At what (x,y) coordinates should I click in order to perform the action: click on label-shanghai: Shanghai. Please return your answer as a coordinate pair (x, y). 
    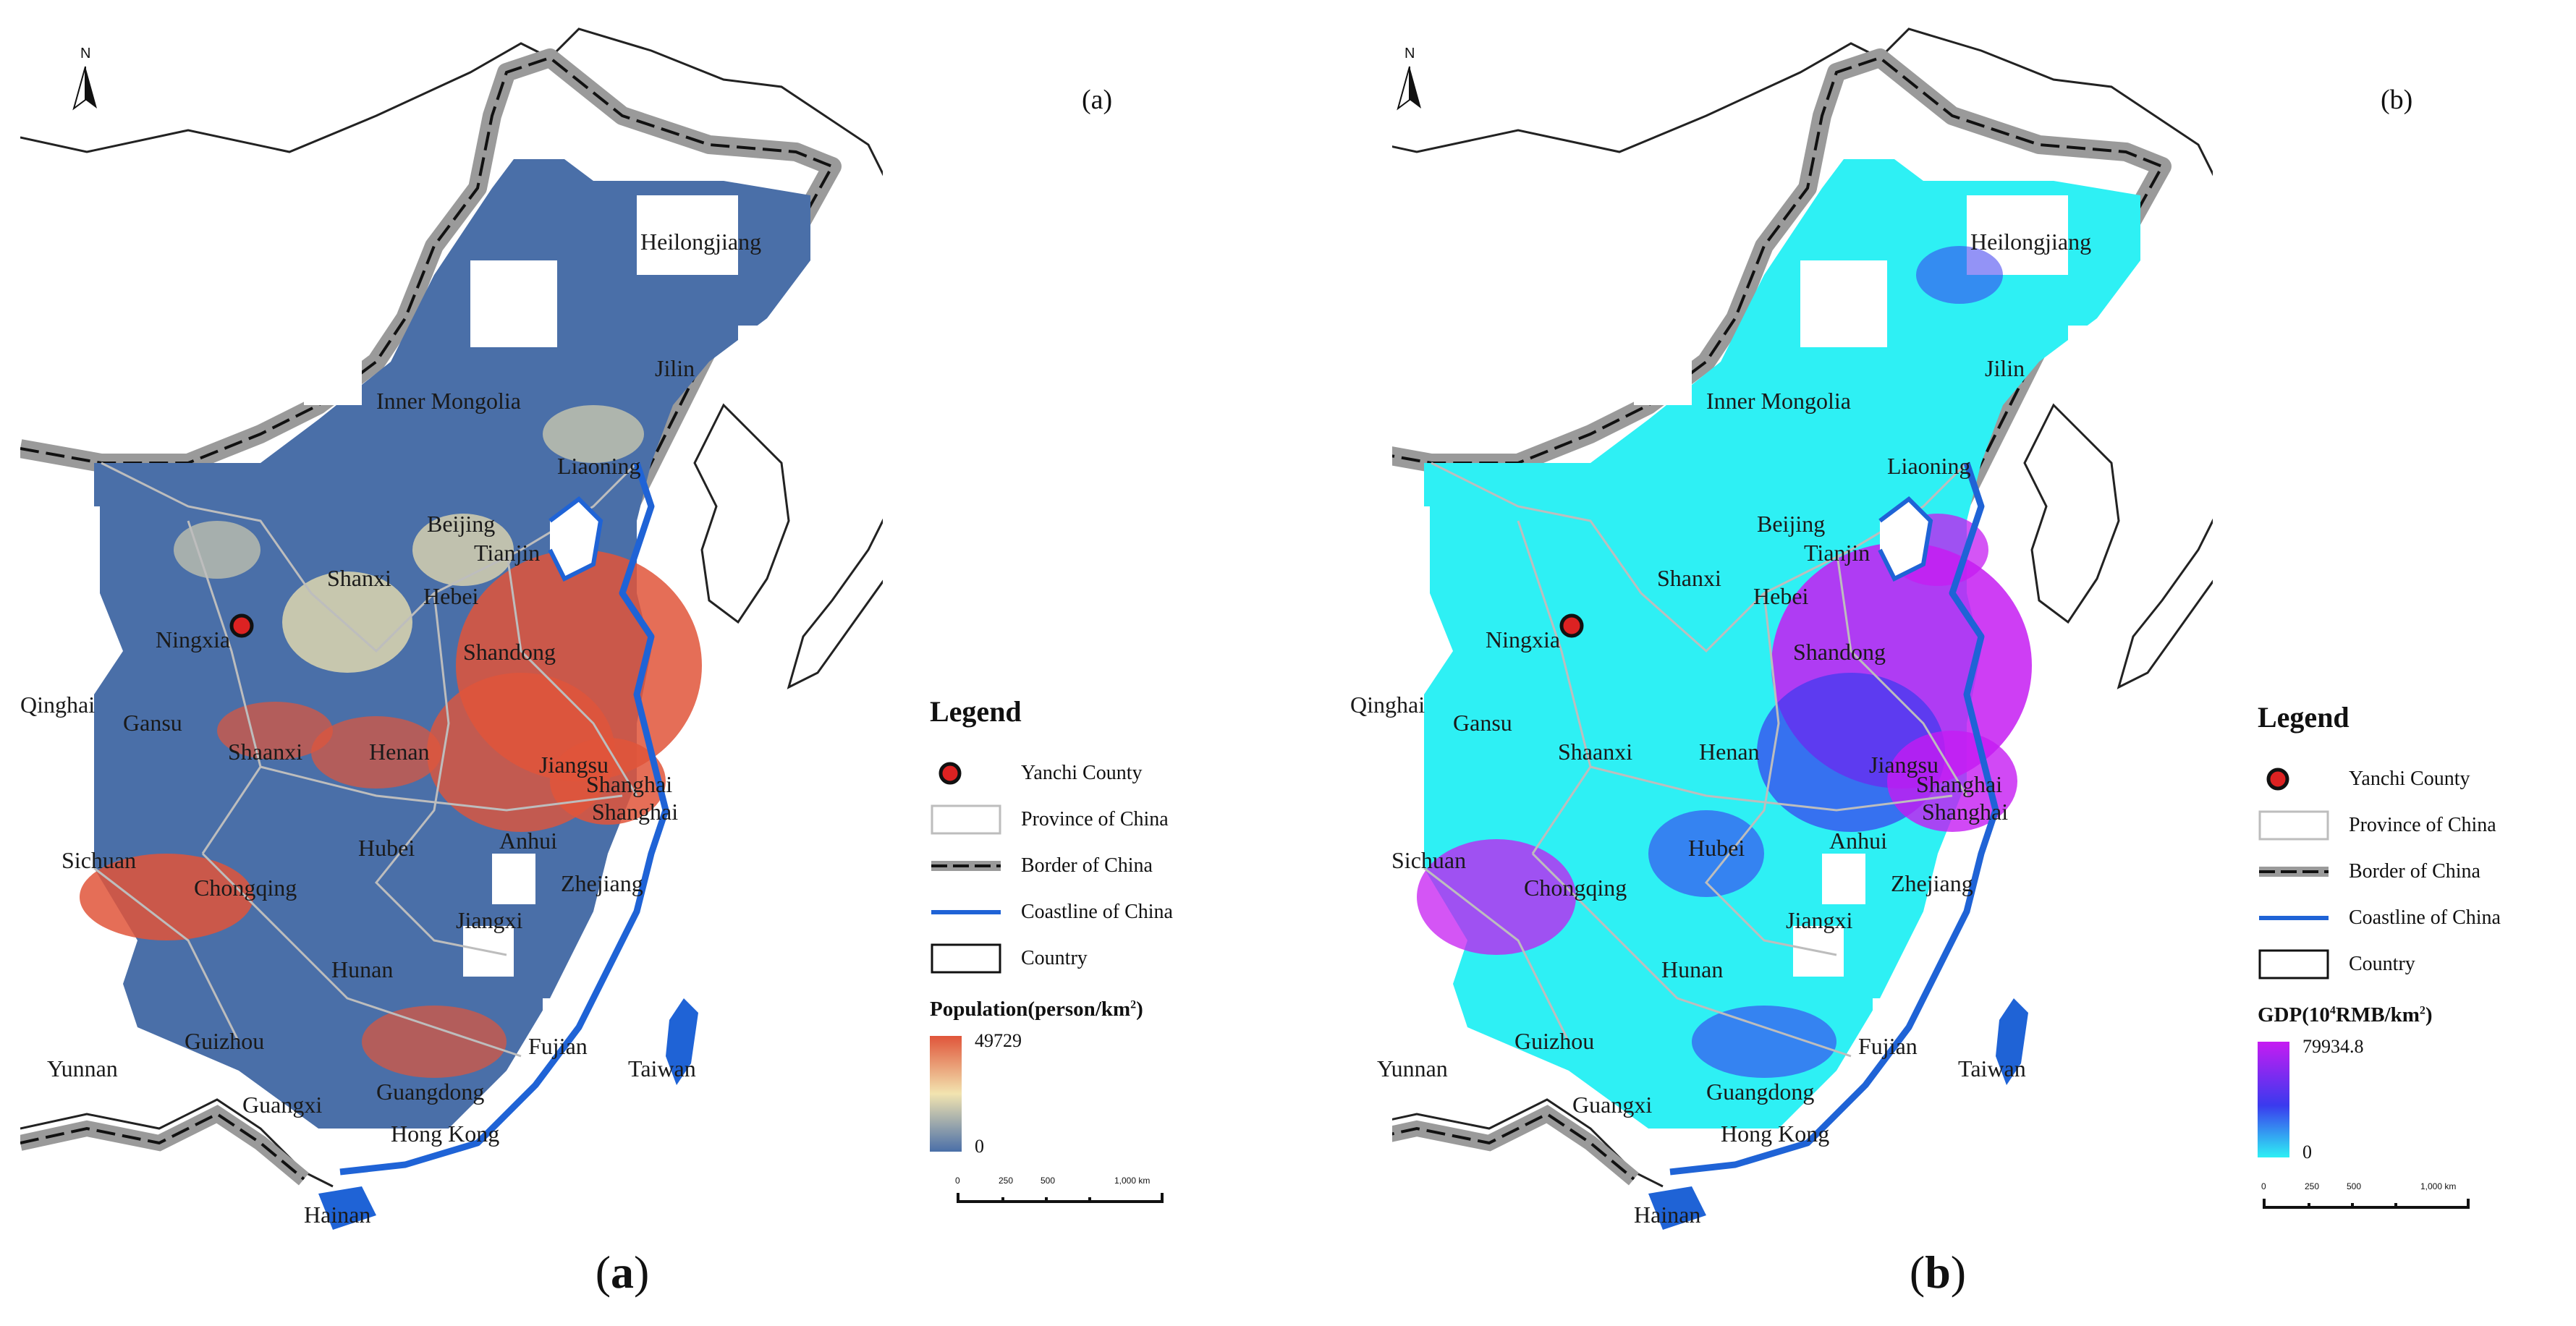
    Looking at the image, I should click on (629, 784).